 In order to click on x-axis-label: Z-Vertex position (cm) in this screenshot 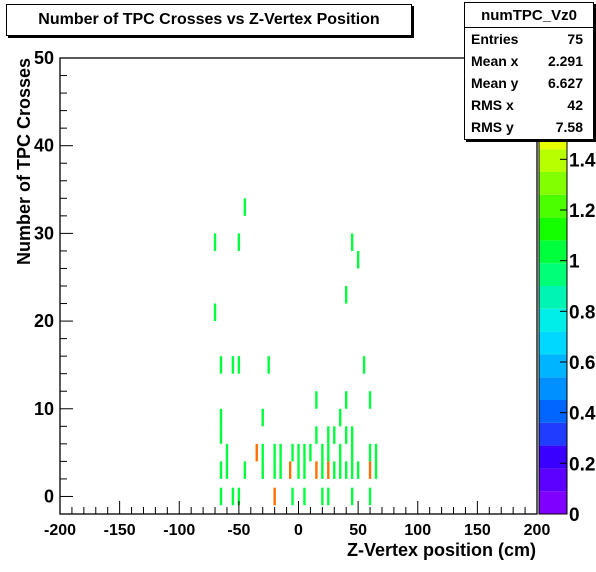, I will do `click(441, 550)`.